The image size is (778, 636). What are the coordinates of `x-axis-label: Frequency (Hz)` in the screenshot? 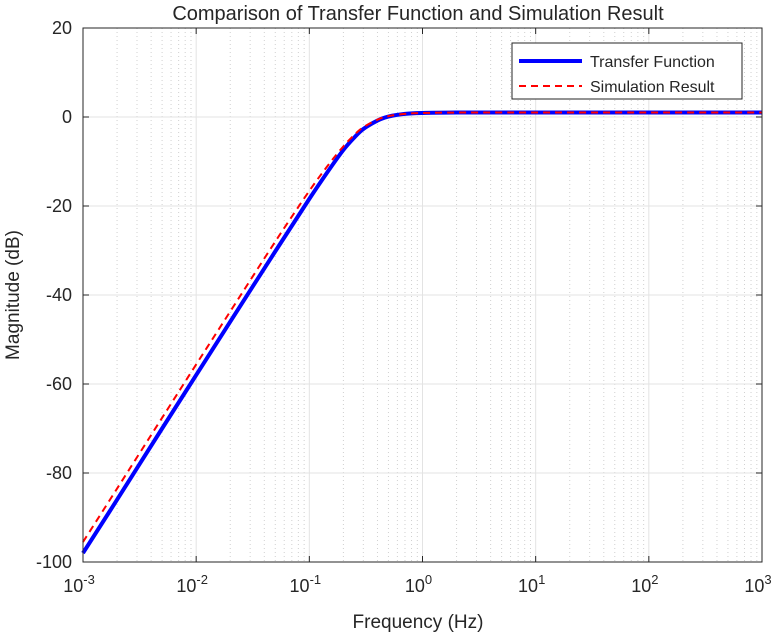 It's located at (418, 622).